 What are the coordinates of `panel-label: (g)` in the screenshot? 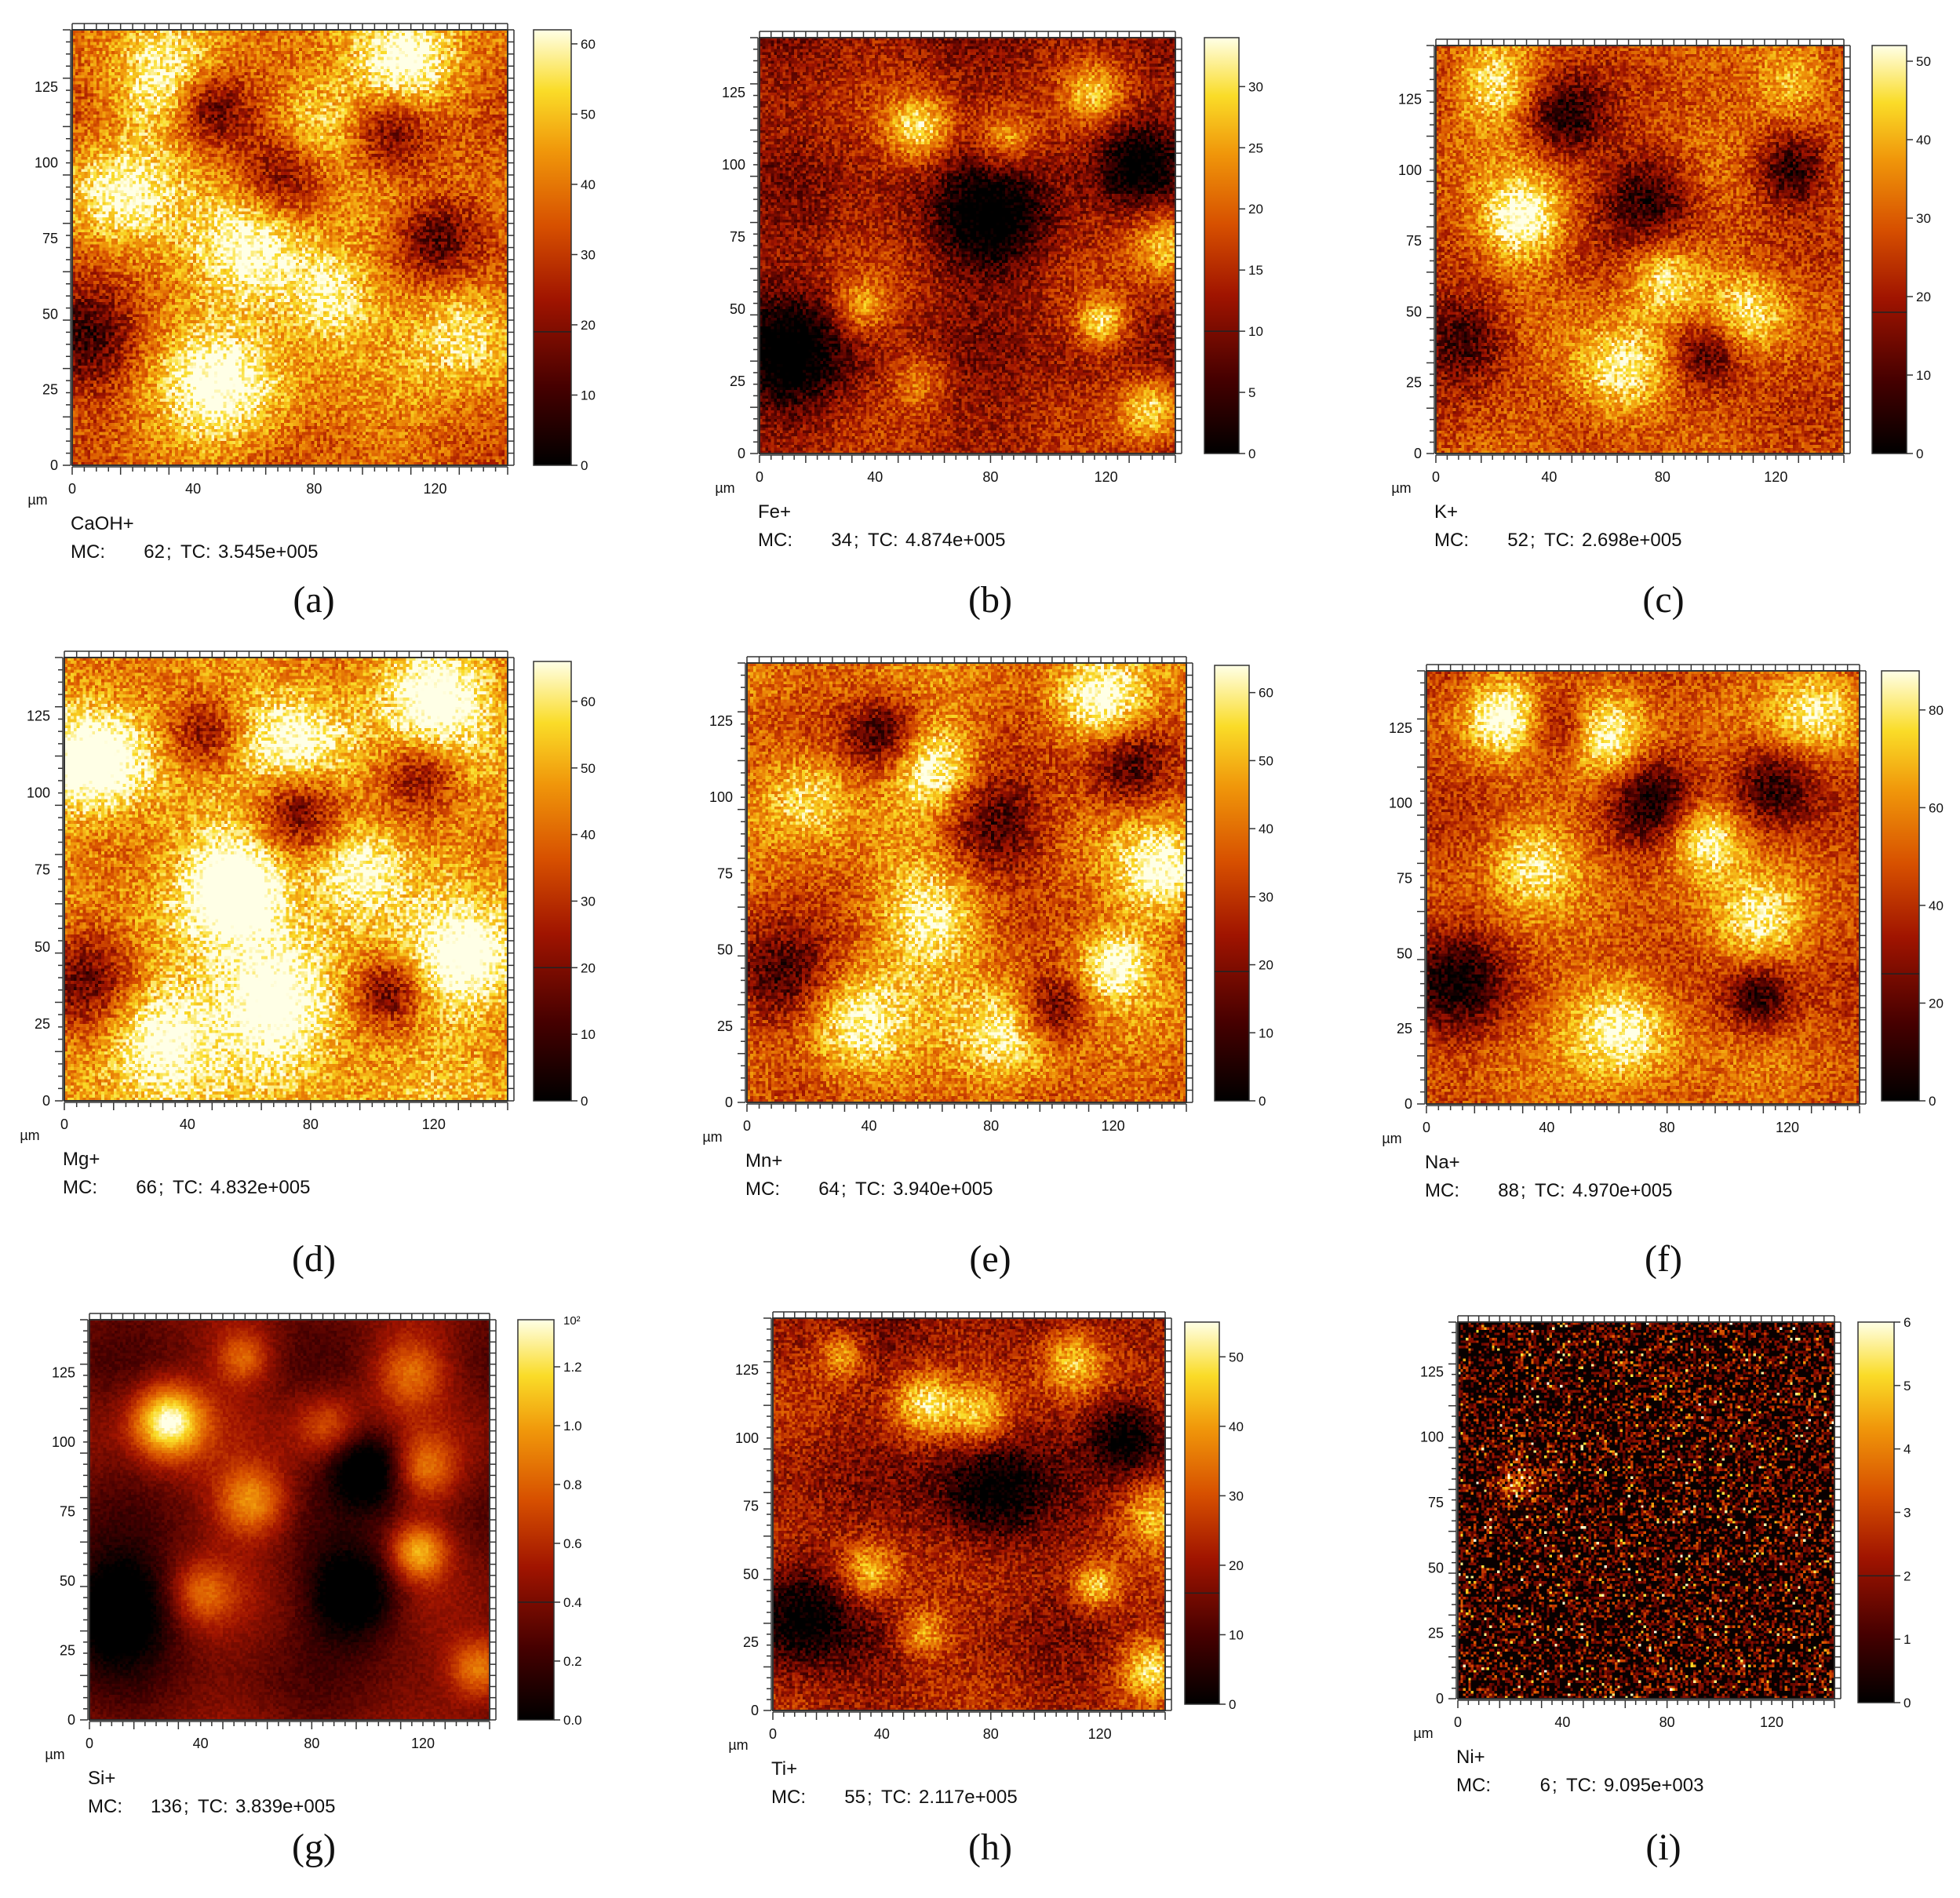 It's located at (314, 1848).